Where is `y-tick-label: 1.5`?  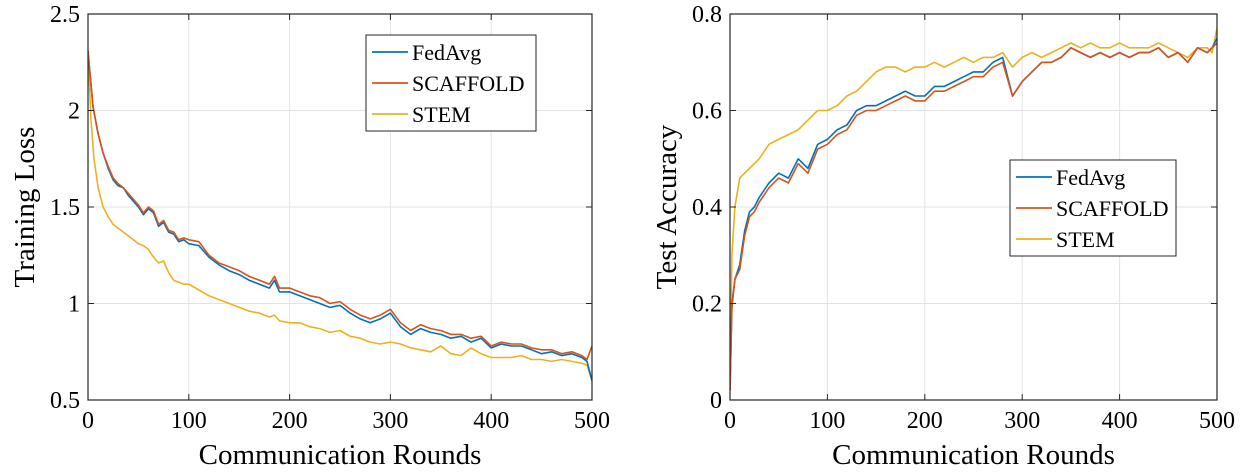 y-tick-label: 1.5 is located at coordinates (65, 208).